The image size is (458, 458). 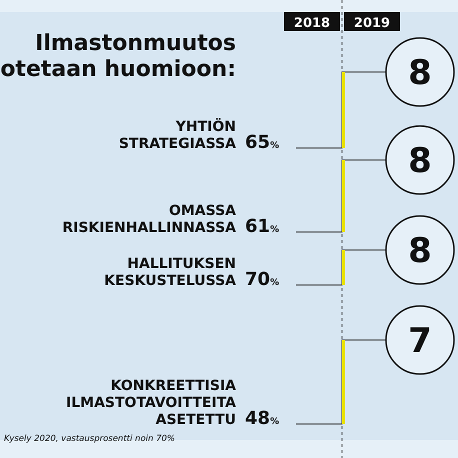 I want to click on data-label: 70%, so click(x=262, y=279).